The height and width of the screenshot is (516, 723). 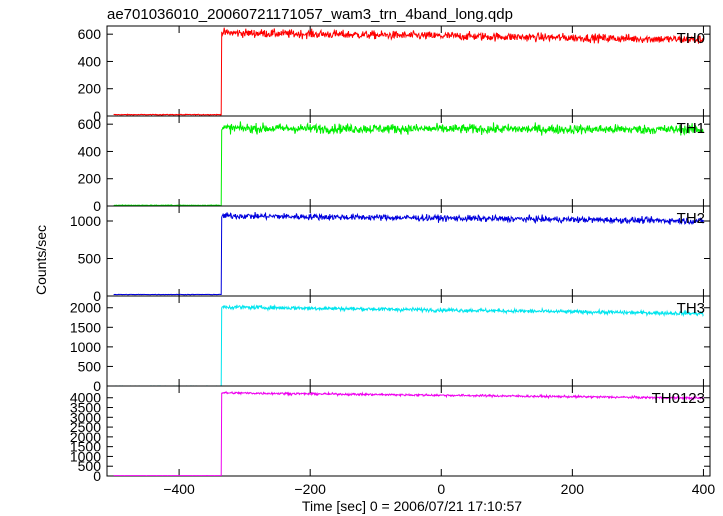 What do you see at coordinates (573, 489) in the screenshot?
I see `x-tick-label: 200` at bounding box center [573, 489].